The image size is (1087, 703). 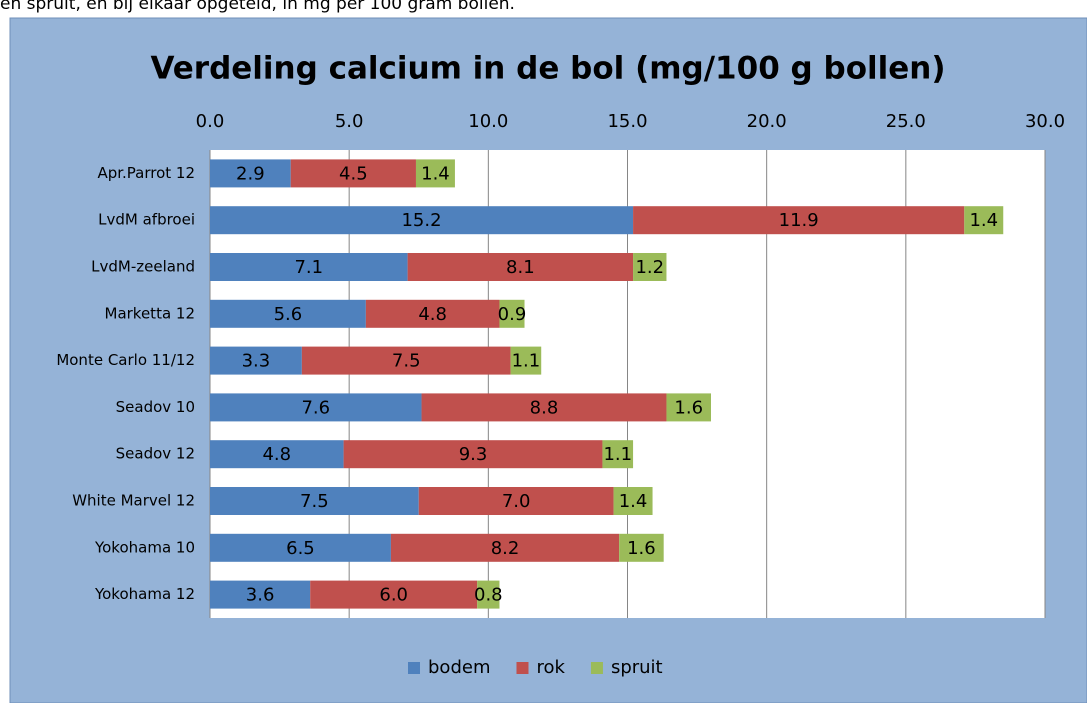 I want to click on data-label: 15.2, so click(x=421, y=220).